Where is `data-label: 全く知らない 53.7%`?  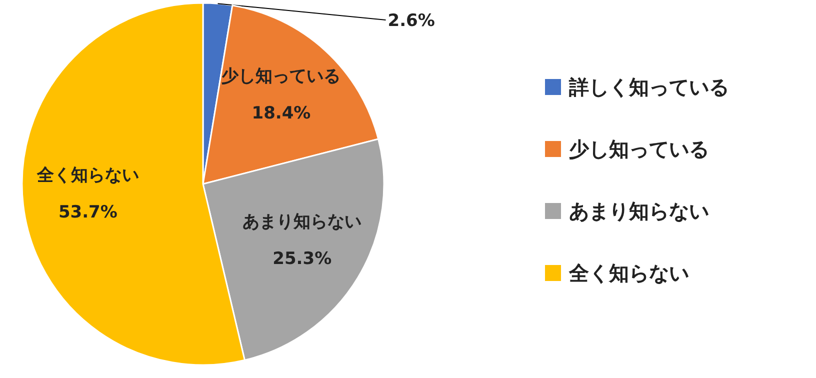
data-label: 全く知らない 53.7% is located at coordinates (87, 193).